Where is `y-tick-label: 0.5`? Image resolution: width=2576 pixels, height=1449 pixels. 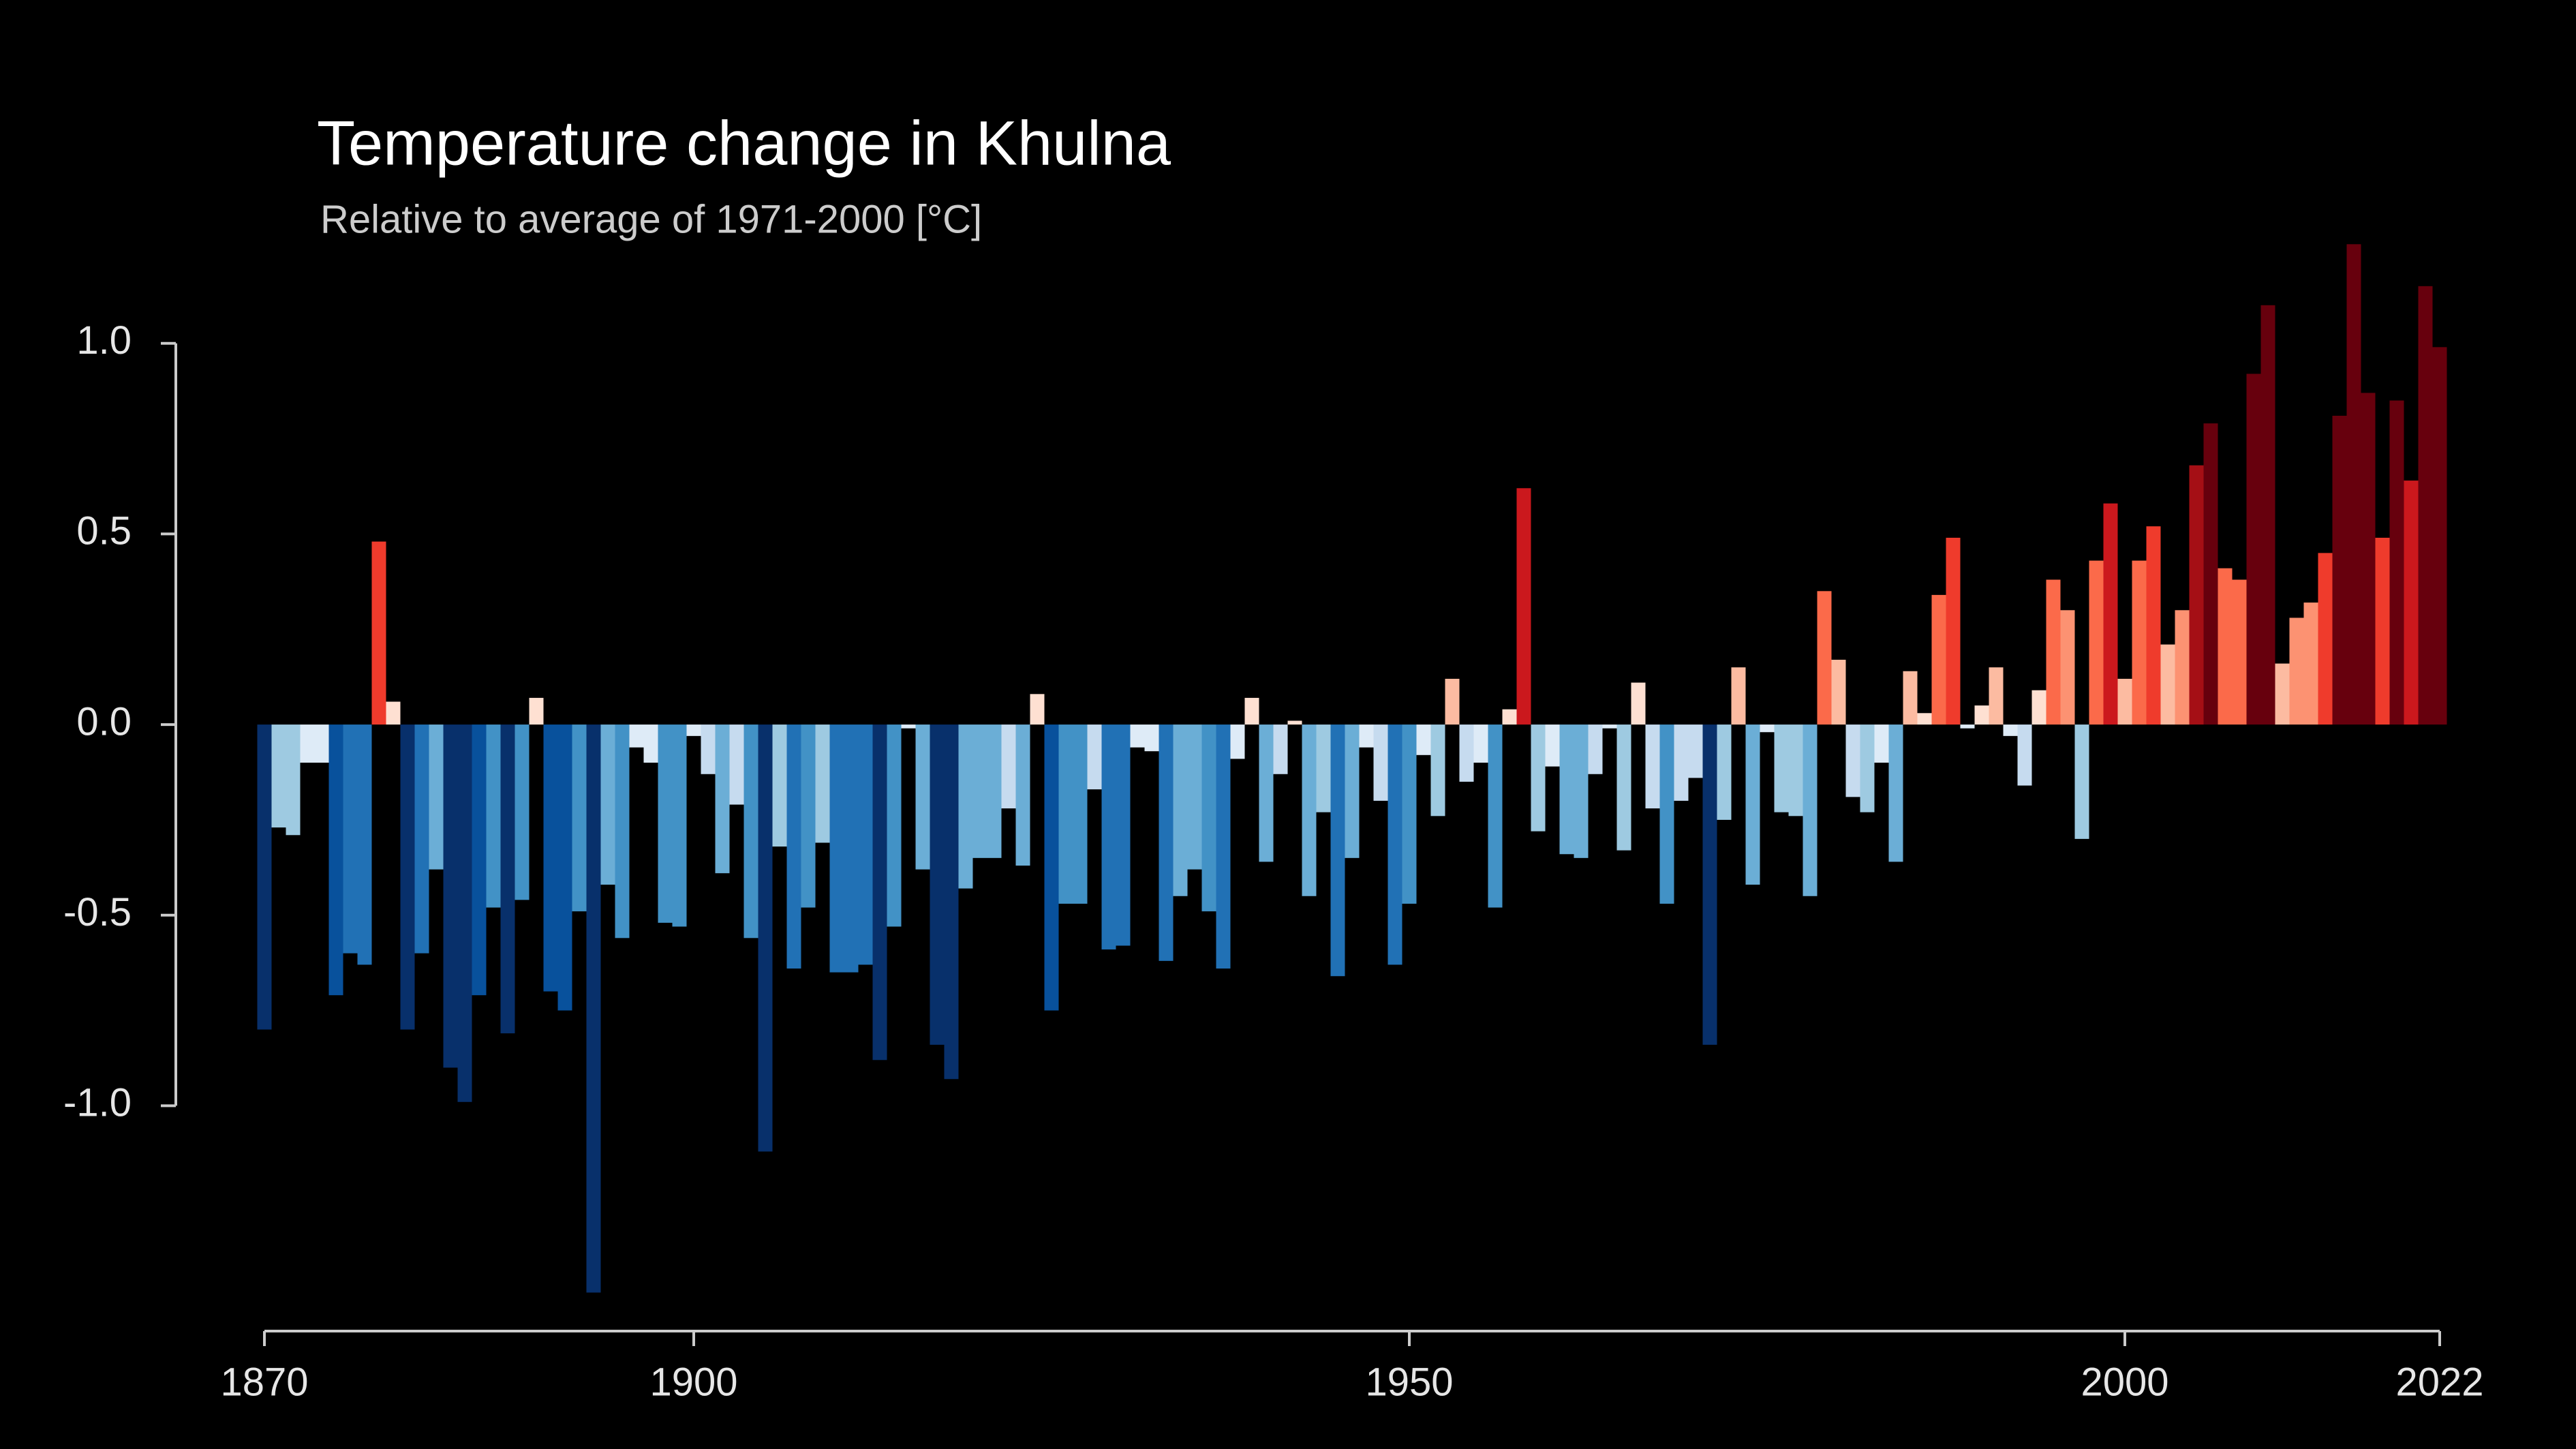 y-tick-label: 0.5 is located at coordinates (104, 531).